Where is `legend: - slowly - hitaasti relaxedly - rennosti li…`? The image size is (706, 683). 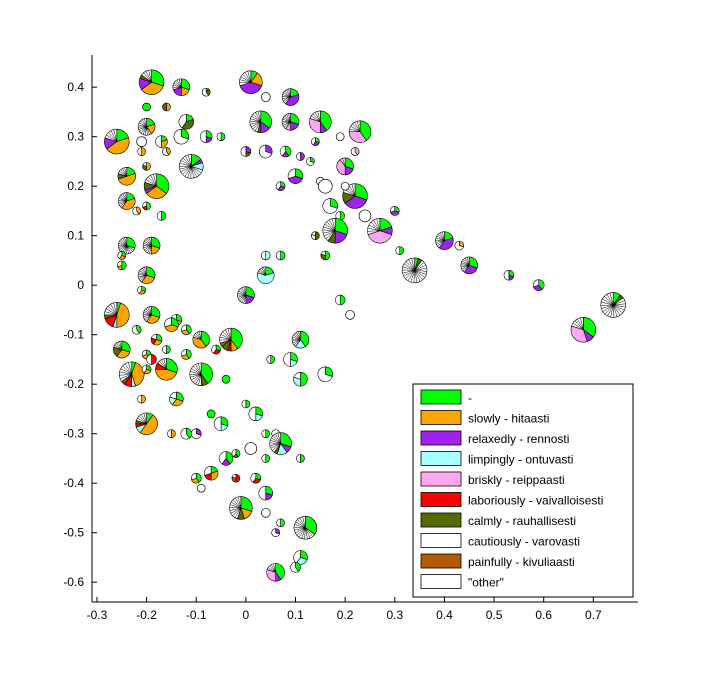 legend: - slowly - hitaasti relaxedly - rennosti li… is located at coordinates (523, 490).